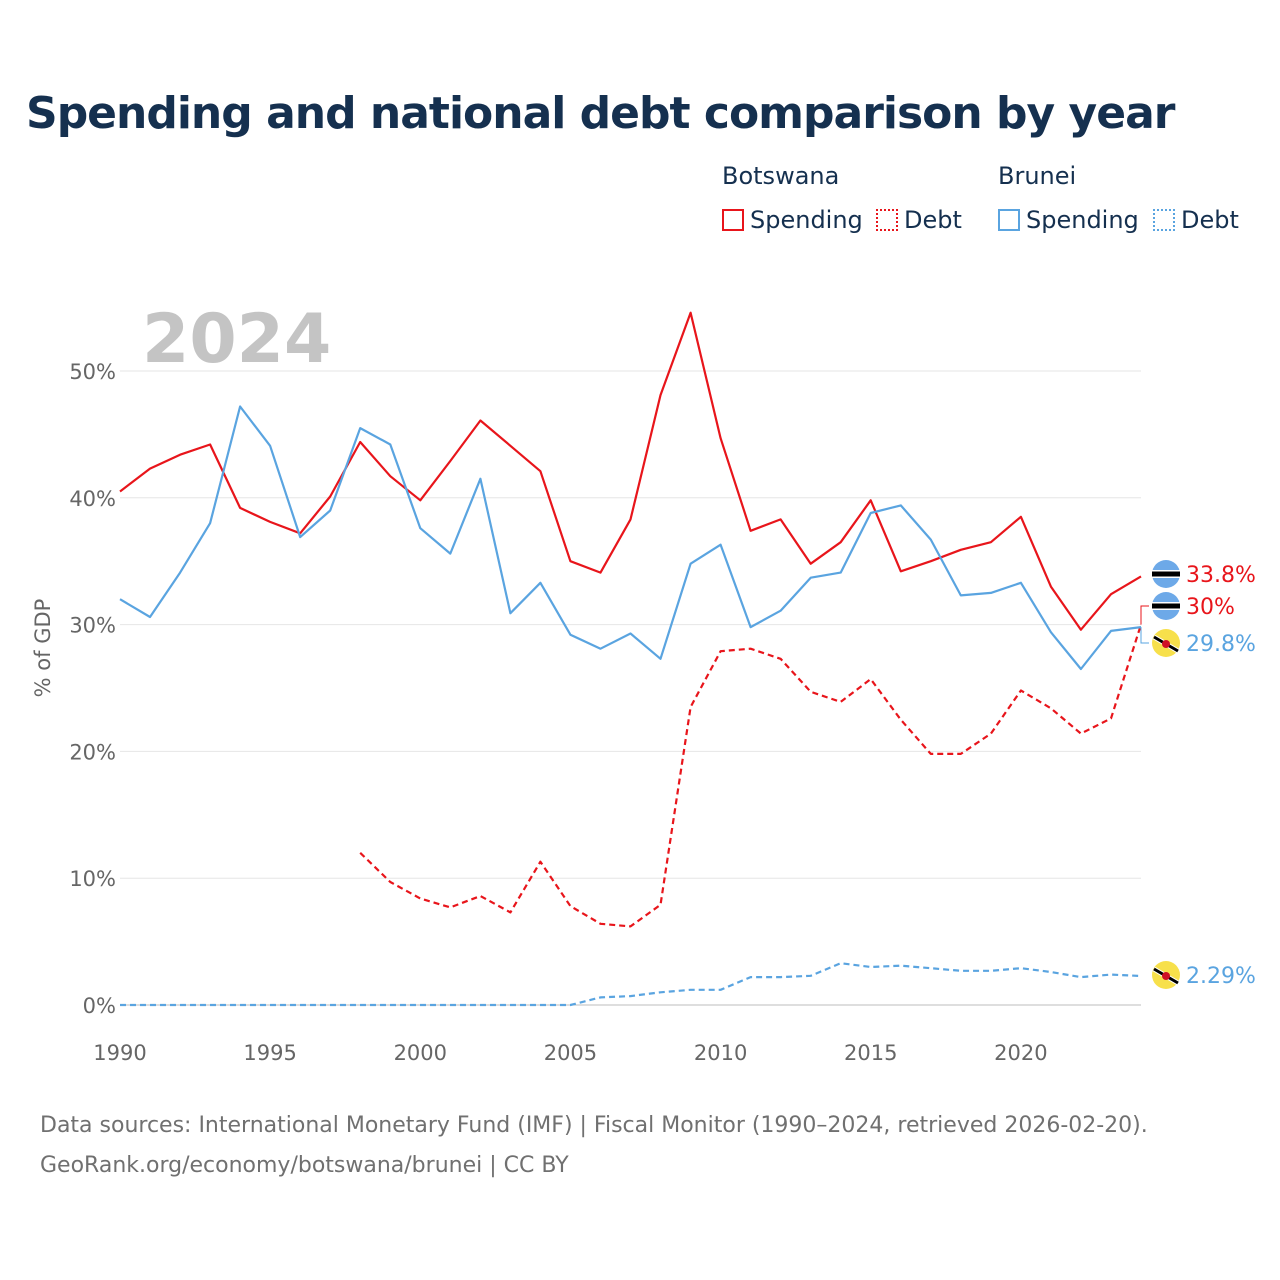 Image resolution: width=1280 pixels, height=1280 pixels. Describe the element at coordinates (1020, 1053) in the screenshot. I see `x-tick-label: 2020` at that location.